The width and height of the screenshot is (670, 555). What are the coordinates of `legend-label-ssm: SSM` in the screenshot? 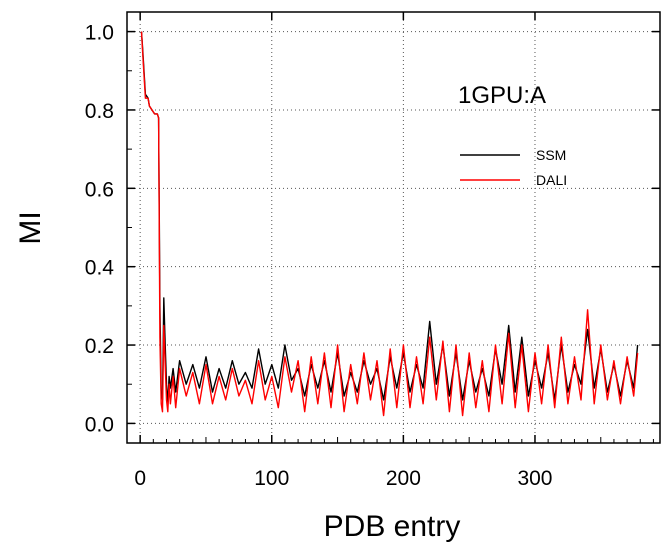 It's located at (551, 155).